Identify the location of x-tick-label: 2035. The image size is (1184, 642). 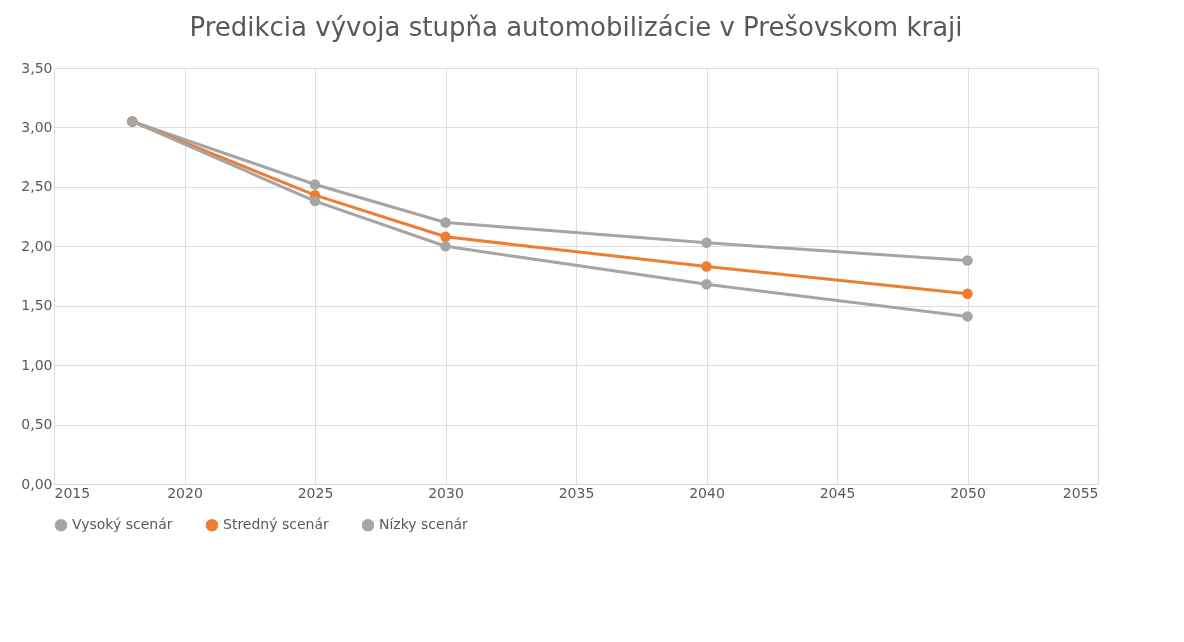
(576, 492).